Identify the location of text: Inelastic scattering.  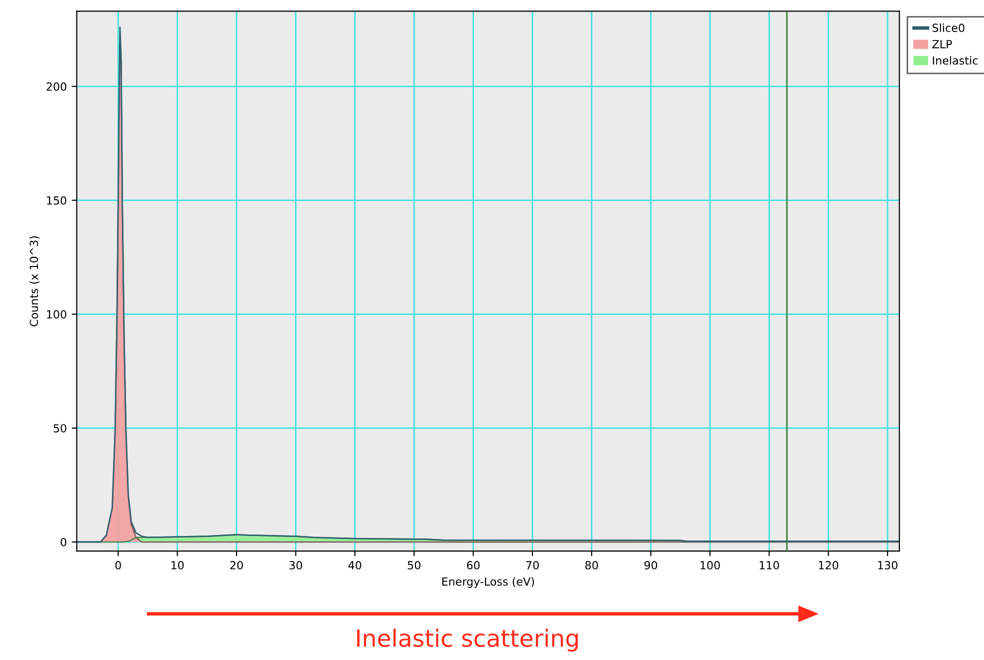
(467, 640).